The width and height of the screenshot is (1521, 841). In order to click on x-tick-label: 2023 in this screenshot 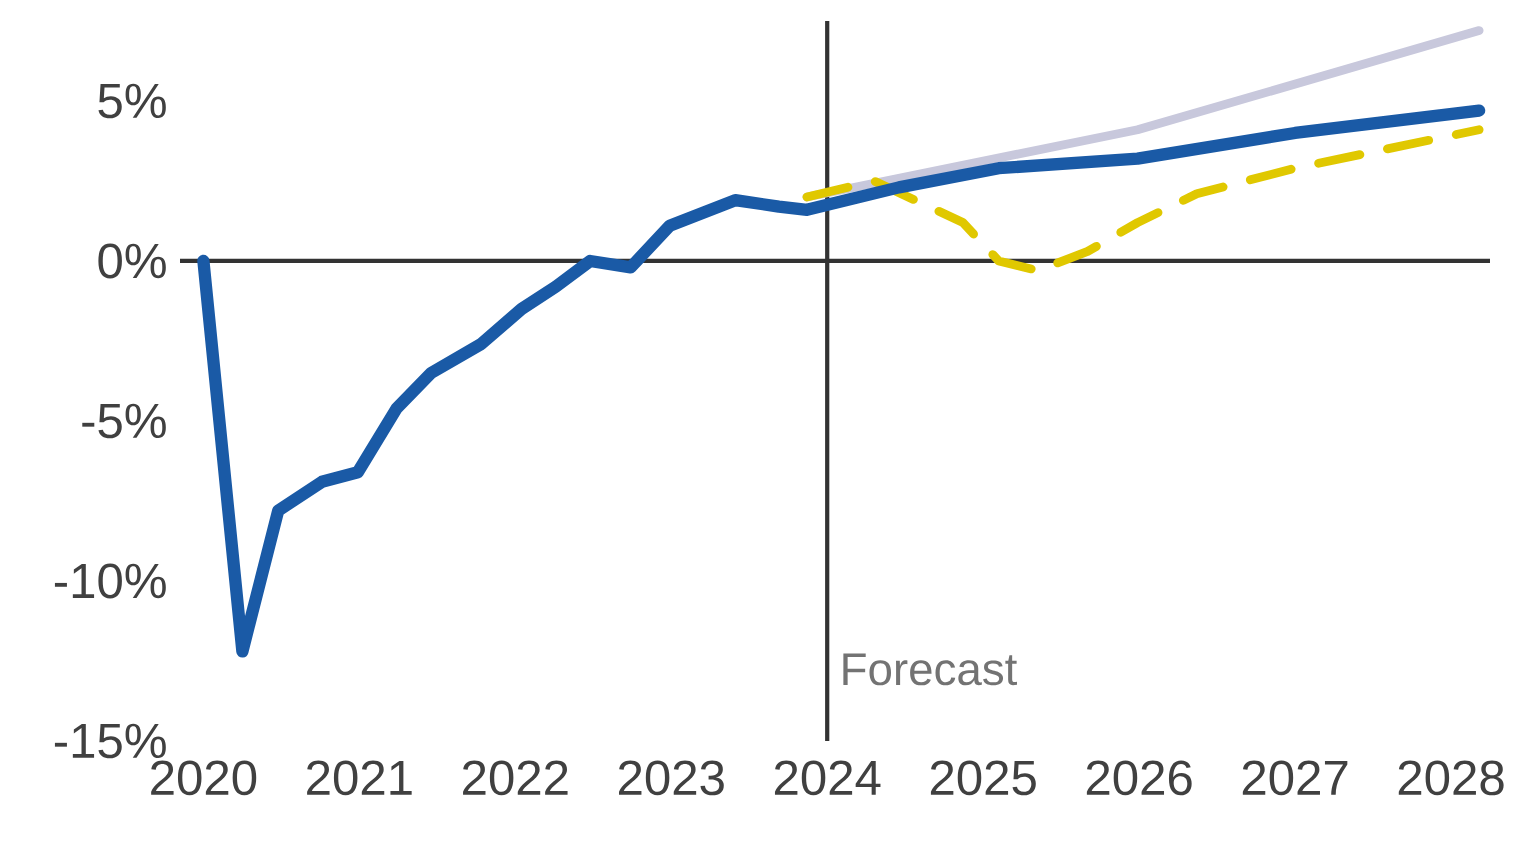, I will do `click(671, 778)`.